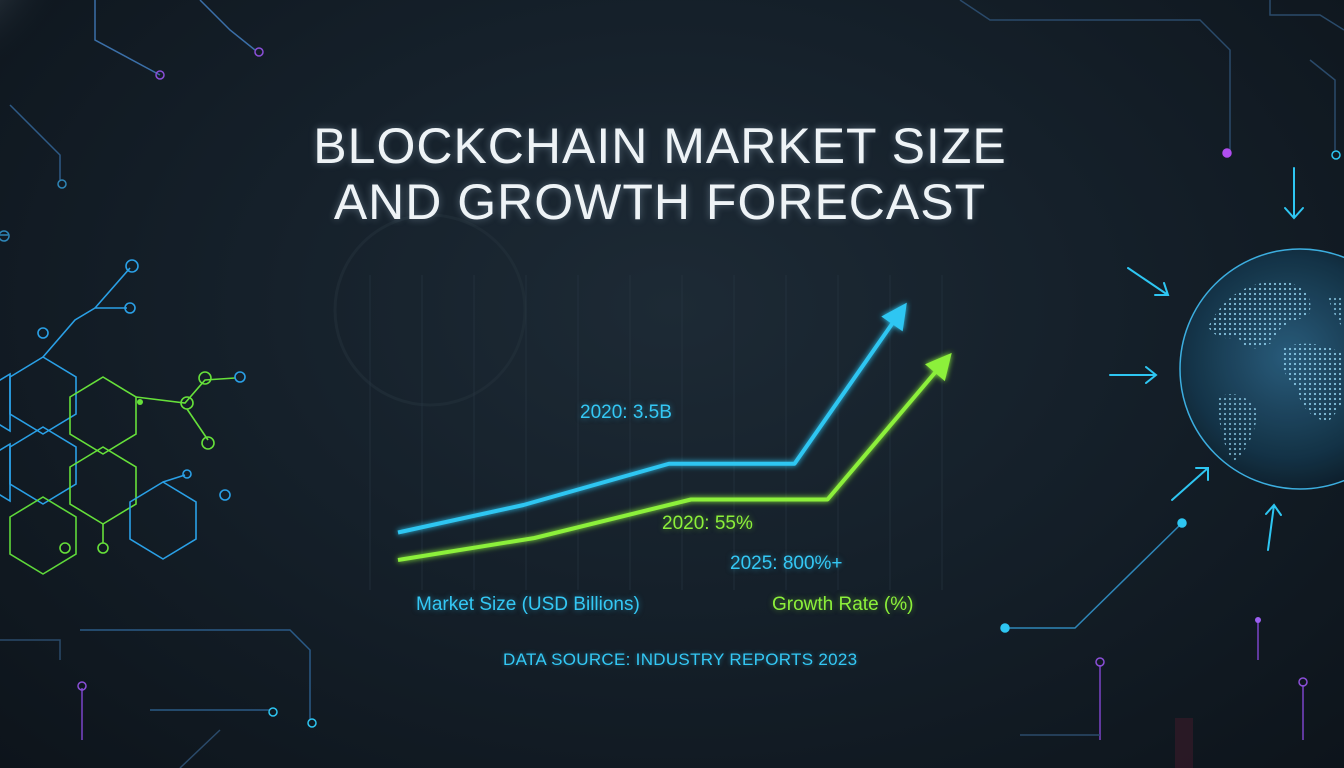  I want to click on title-line-1: BLOCKCHAIN MARKET SIZE, so click(660, 146).